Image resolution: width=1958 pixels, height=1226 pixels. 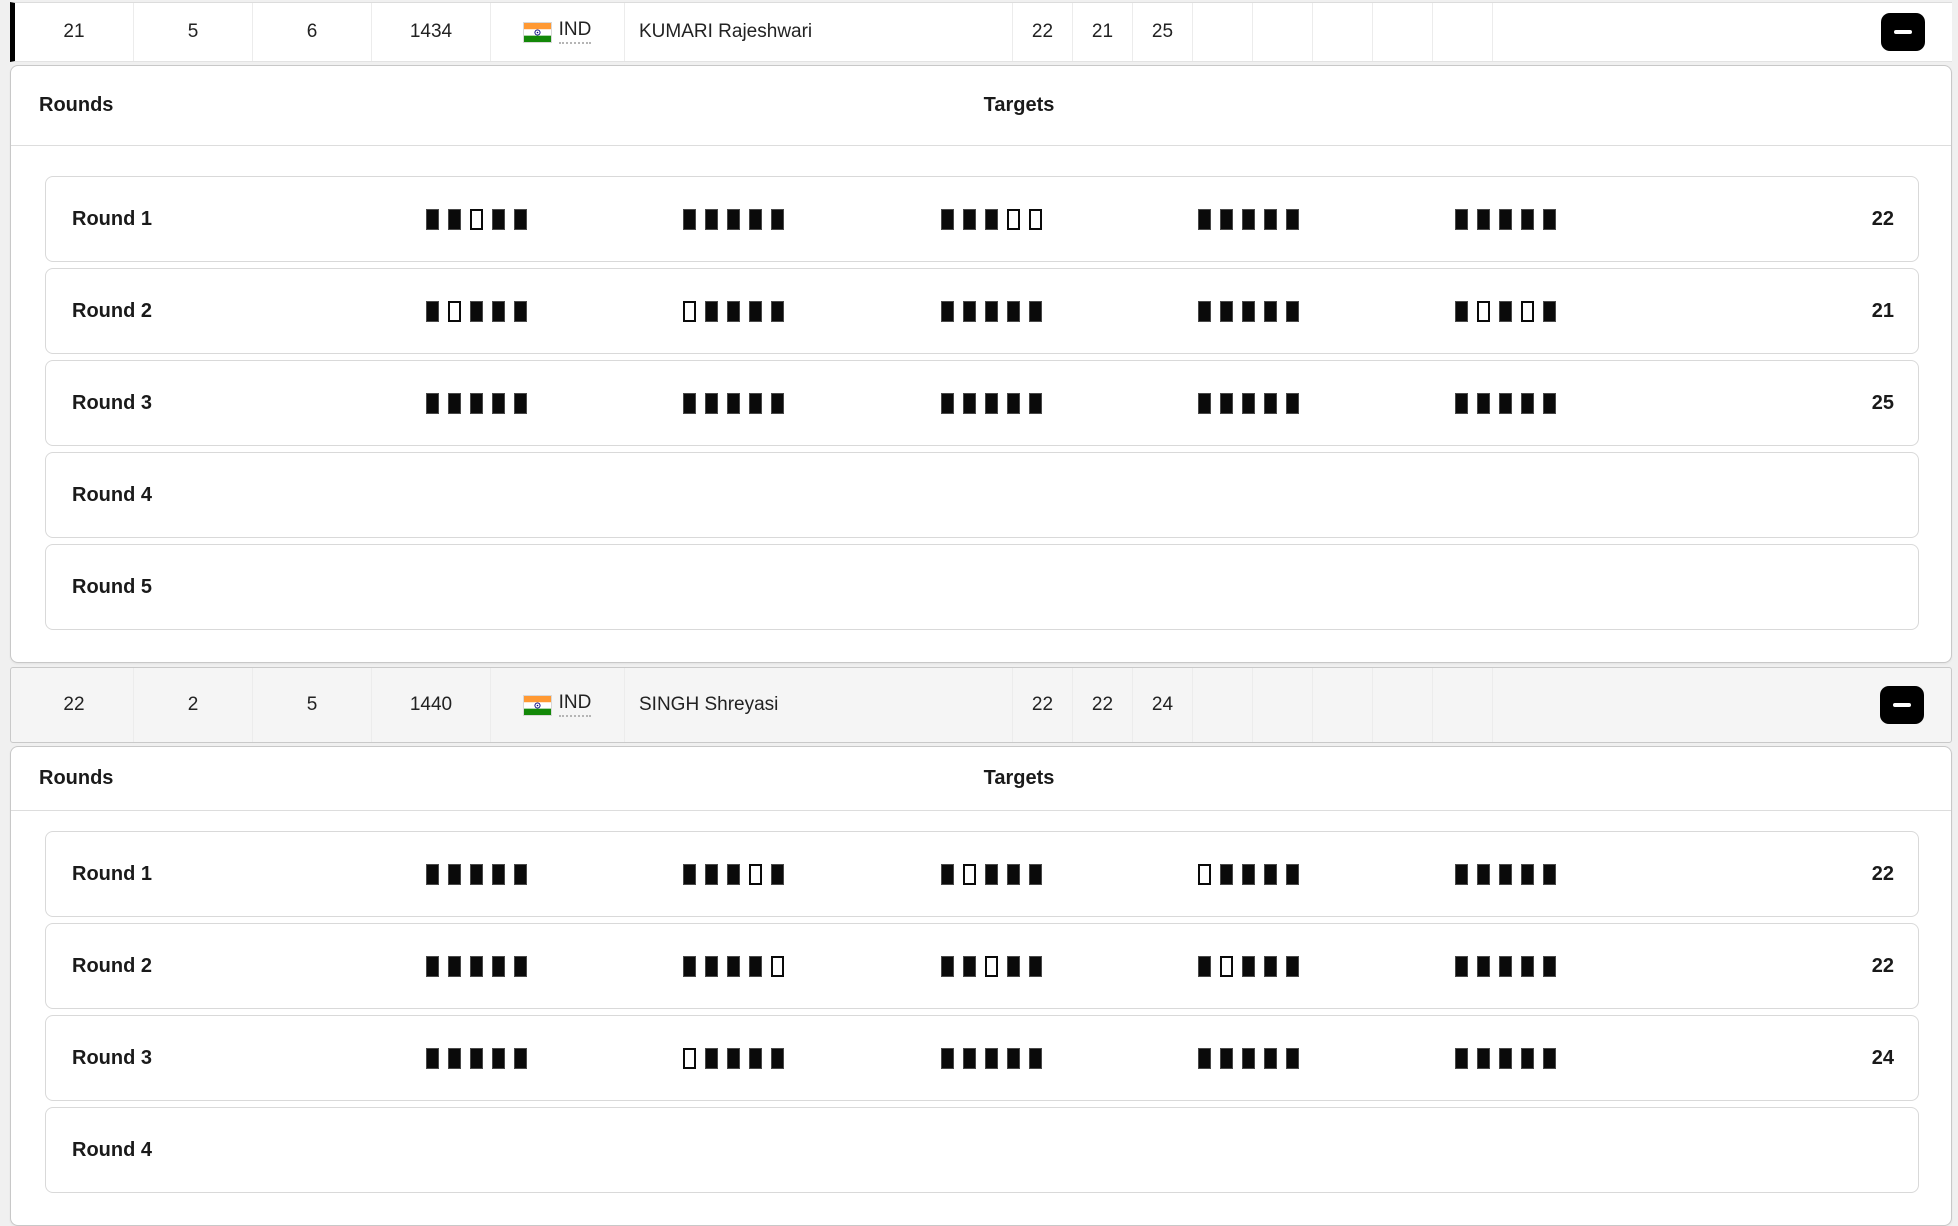 I want to click on athlete-row: 21 5 6 1434 IND KUMARI Rajeshwari 22 21 25, so click(x=981, y=32).